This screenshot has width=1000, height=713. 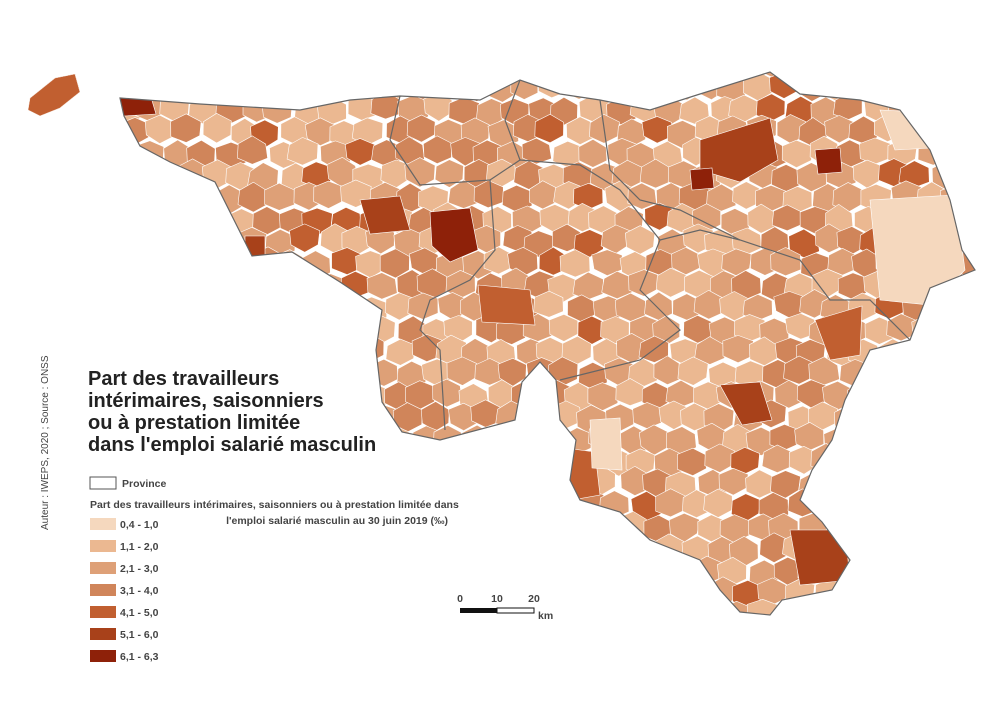 What do you see at coordinates (103, 612) in the screenshot?
I see `legend-swatch` at bounding box center [103, 612].